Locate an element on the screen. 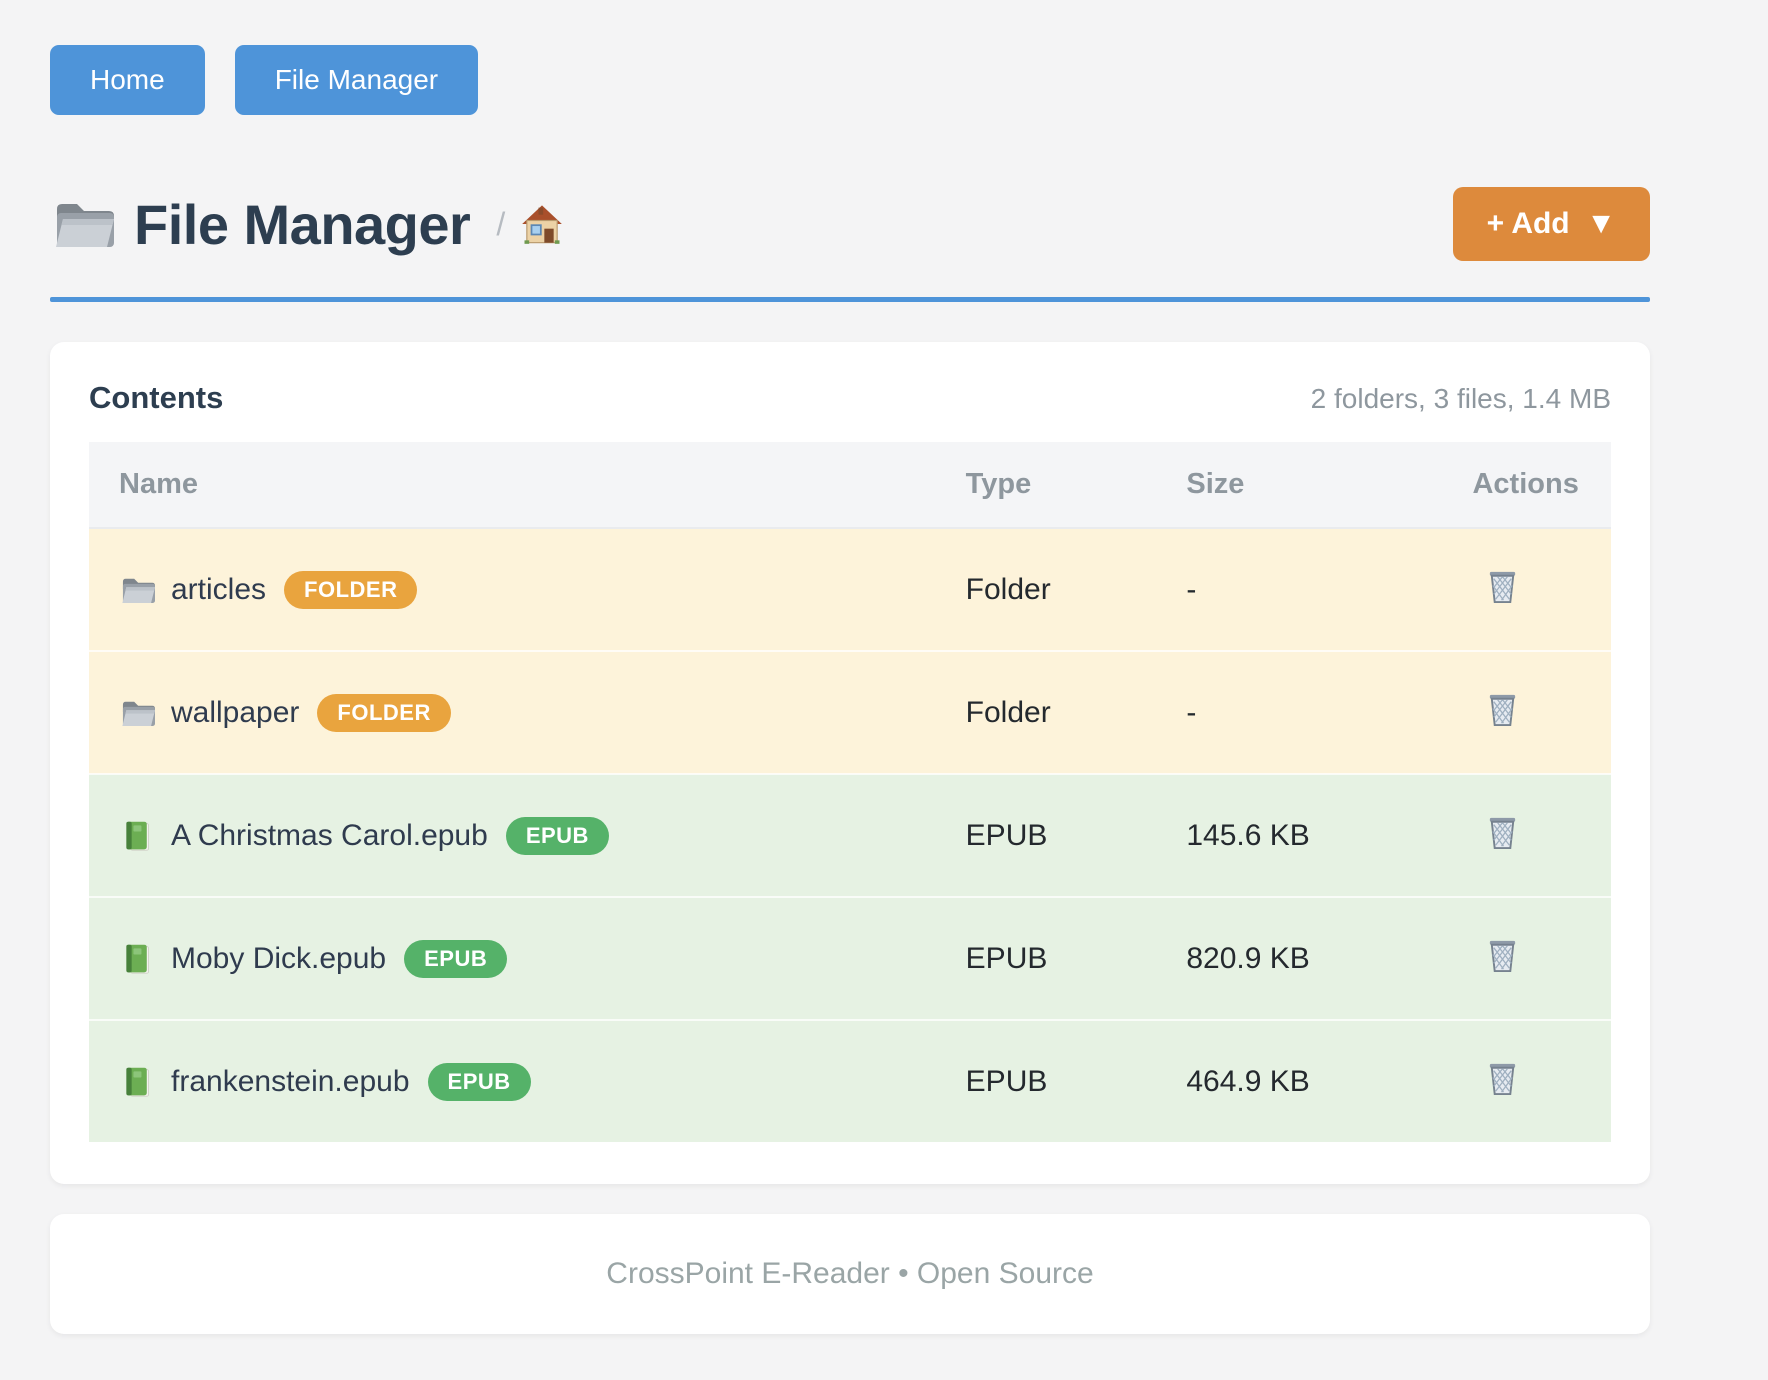 Image resolution: width=1768 pixels, height=1380 pixels. table-header-row: Name Type Size Actions is located at coordinates (850, 485).